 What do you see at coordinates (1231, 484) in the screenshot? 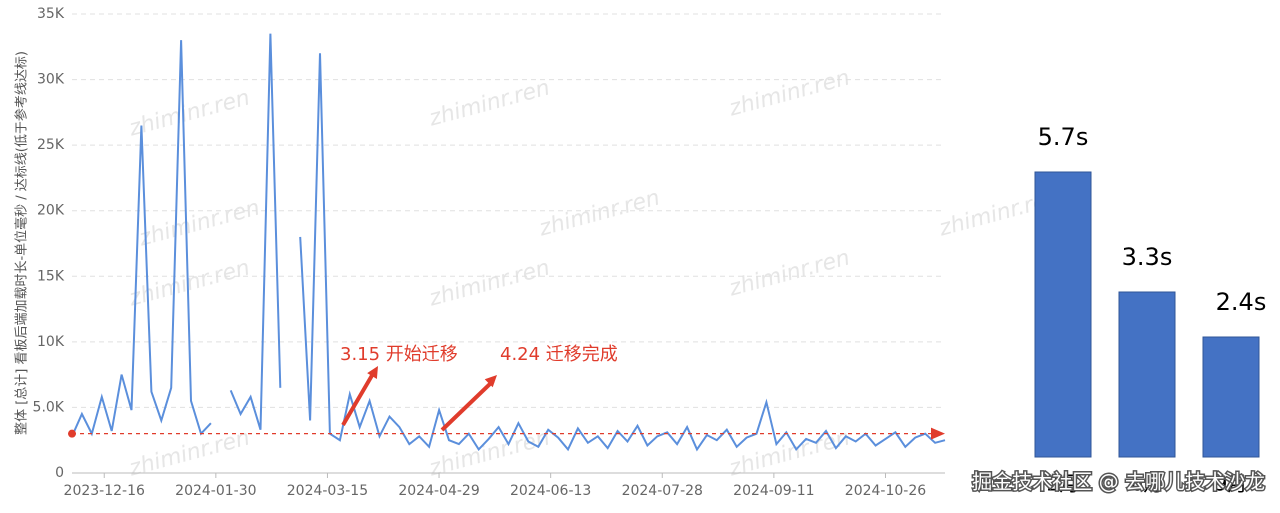
I see `x-tick-label: 9月` at bounding box center [1231, 484].